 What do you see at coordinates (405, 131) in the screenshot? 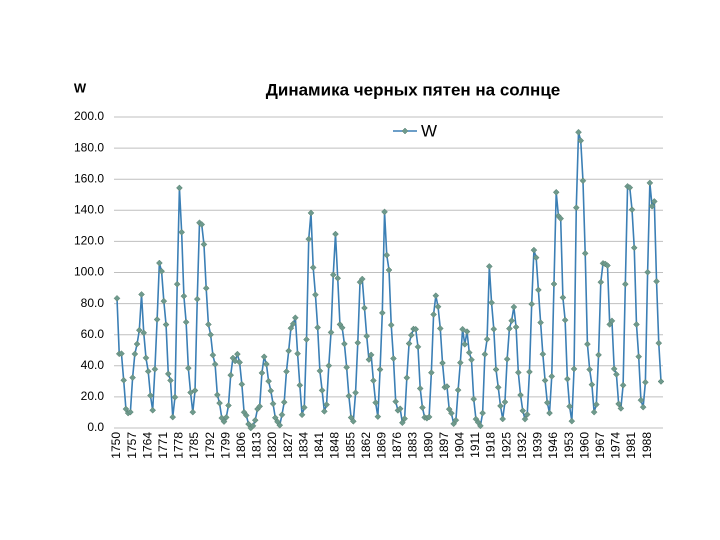
I see `legend-marker` at bounding box center [405, 131].